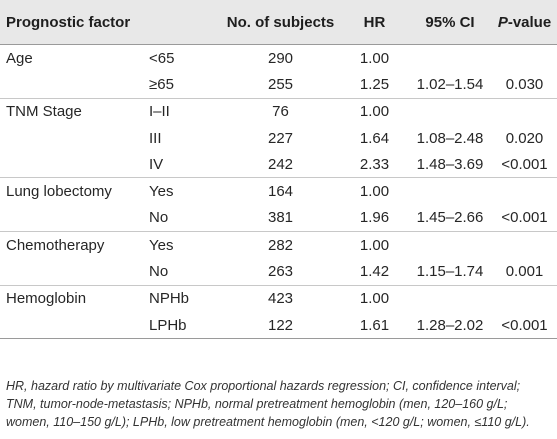 The width and height of the screenshot is (557, 439). What do you see at coordinates (450, 84) in the screenshot?
I see `cell-ci: 1.02–1.54` at bounding box center [450, 84].